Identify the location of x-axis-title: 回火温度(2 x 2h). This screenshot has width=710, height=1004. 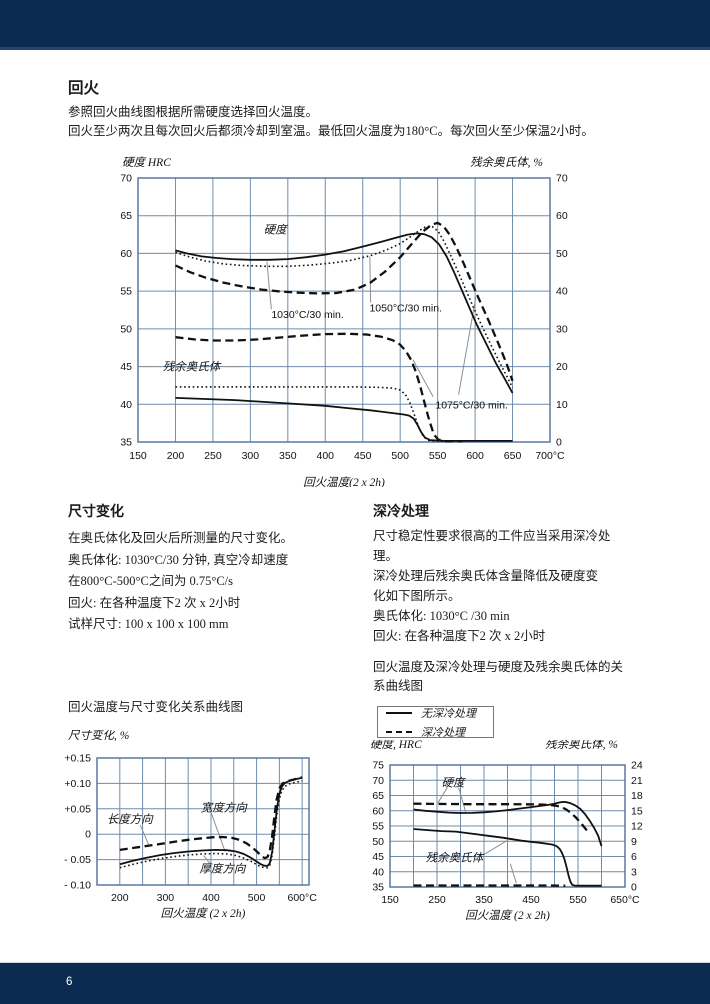
(344, 481).